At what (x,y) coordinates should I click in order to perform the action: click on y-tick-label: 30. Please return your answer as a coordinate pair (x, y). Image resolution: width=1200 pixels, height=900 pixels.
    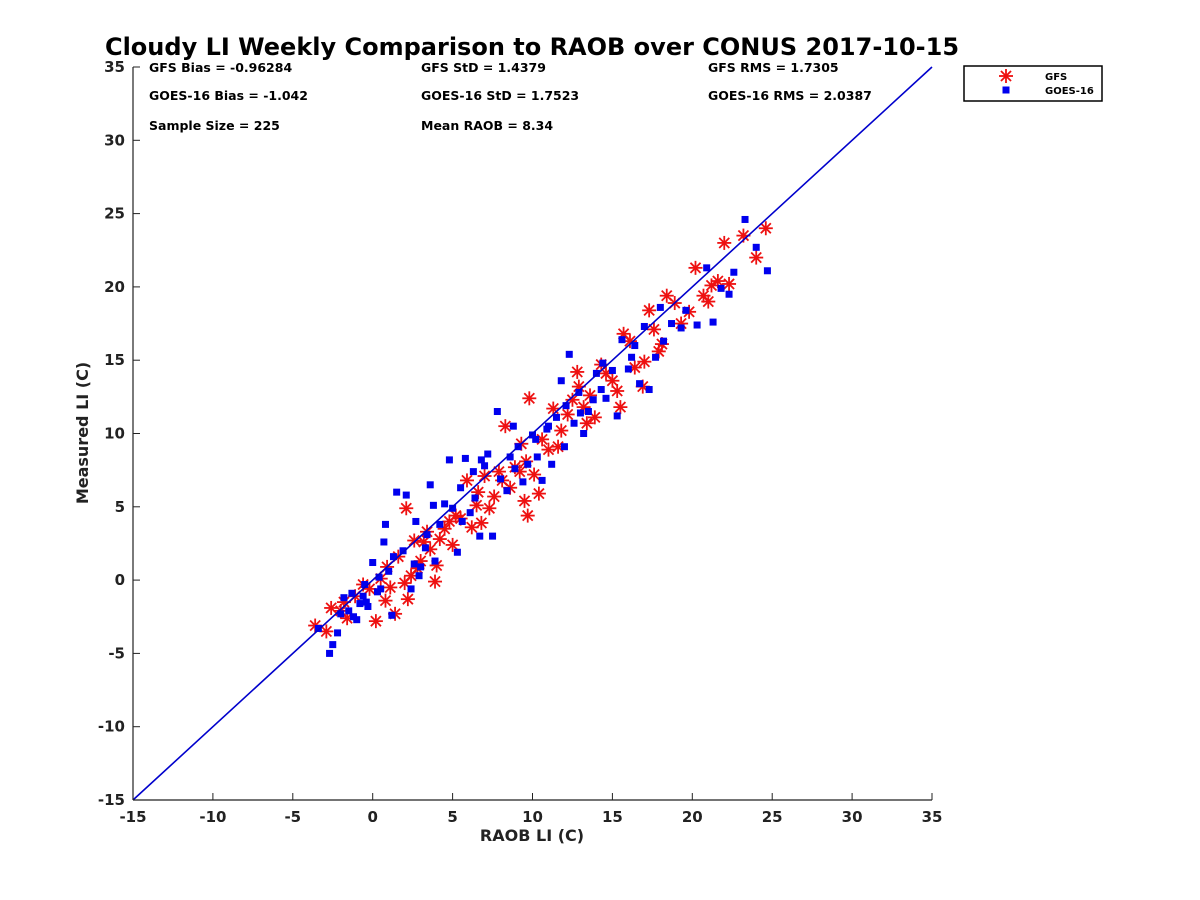
    Looking at the image, I should click on (114, 140).